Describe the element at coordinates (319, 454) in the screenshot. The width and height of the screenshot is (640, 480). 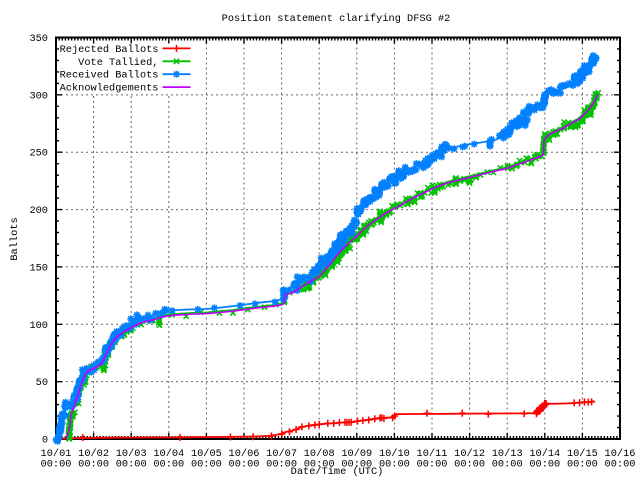
I see `svg-text: 10/08` at that location.